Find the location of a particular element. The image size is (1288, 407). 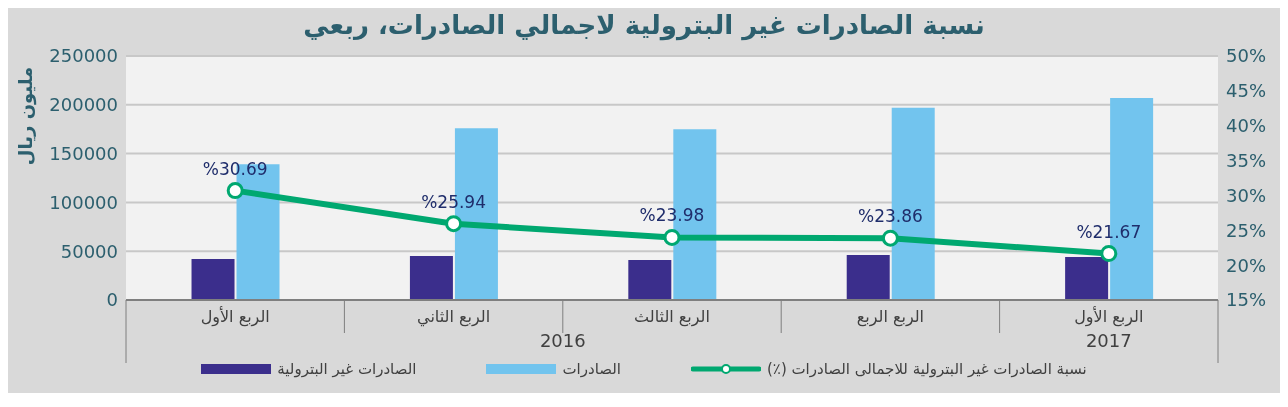

y2-tick-label: 25% is located at coordinates (1246, 230).